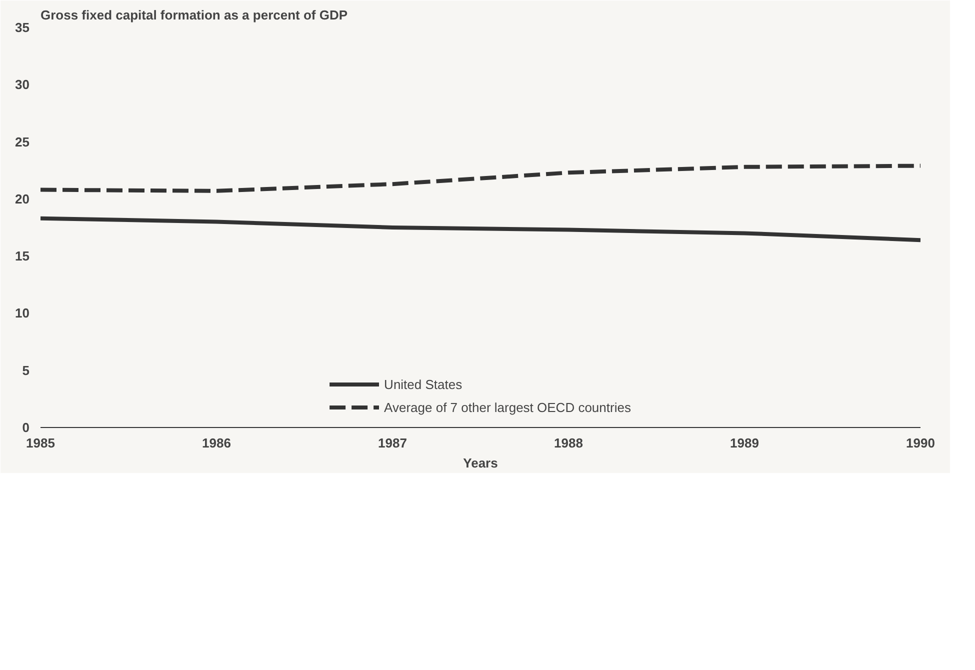 Image resolution: width=975 pixels, height=670 pixels. What do you see at coordinates (26, 370) in the screenshot?
I see `y-tick-label: 5` at bounding box center [26, 370].